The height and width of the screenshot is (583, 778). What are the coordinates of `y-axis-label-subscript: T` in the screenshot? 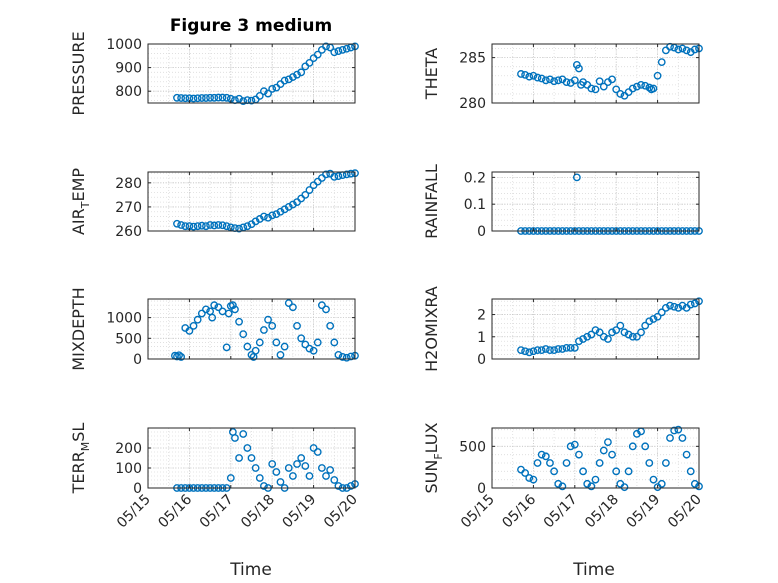 It's located at (85, 205).